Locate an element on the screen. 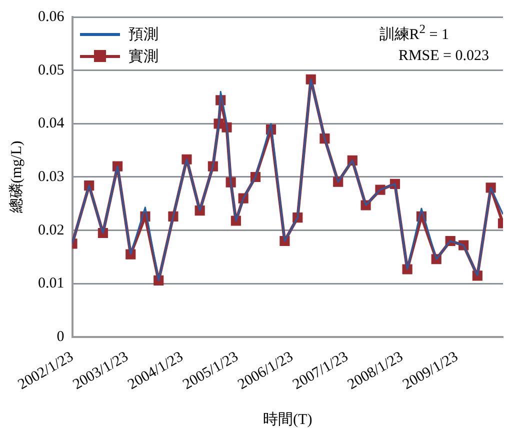  y-tick-label: 0.05 is located at coordinates (51, 70).